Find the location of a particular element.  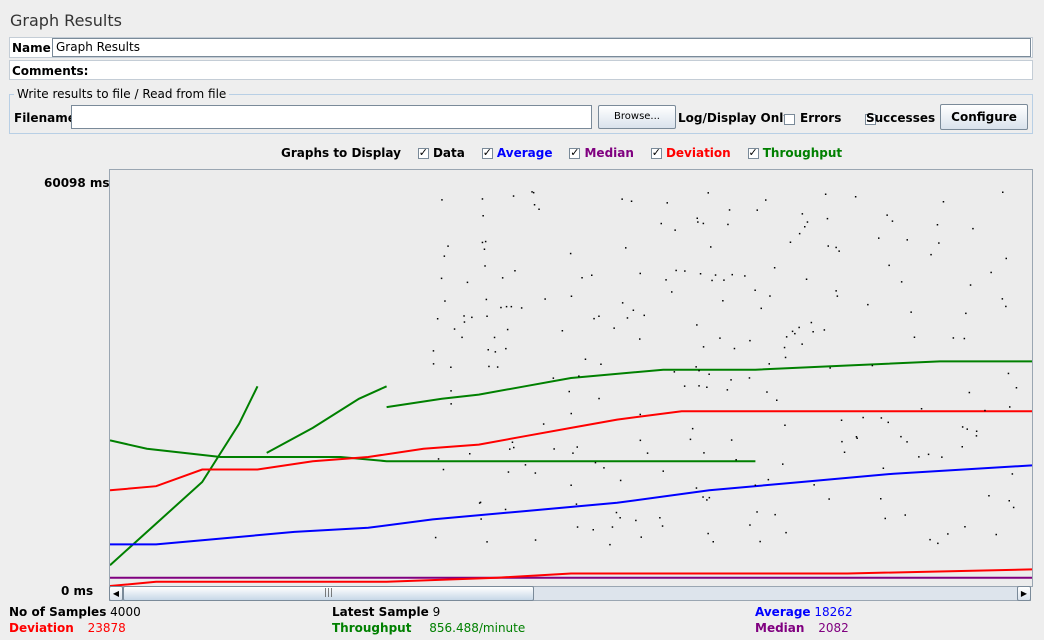

name-field: Graph Results is located at coordinates (541, 47).